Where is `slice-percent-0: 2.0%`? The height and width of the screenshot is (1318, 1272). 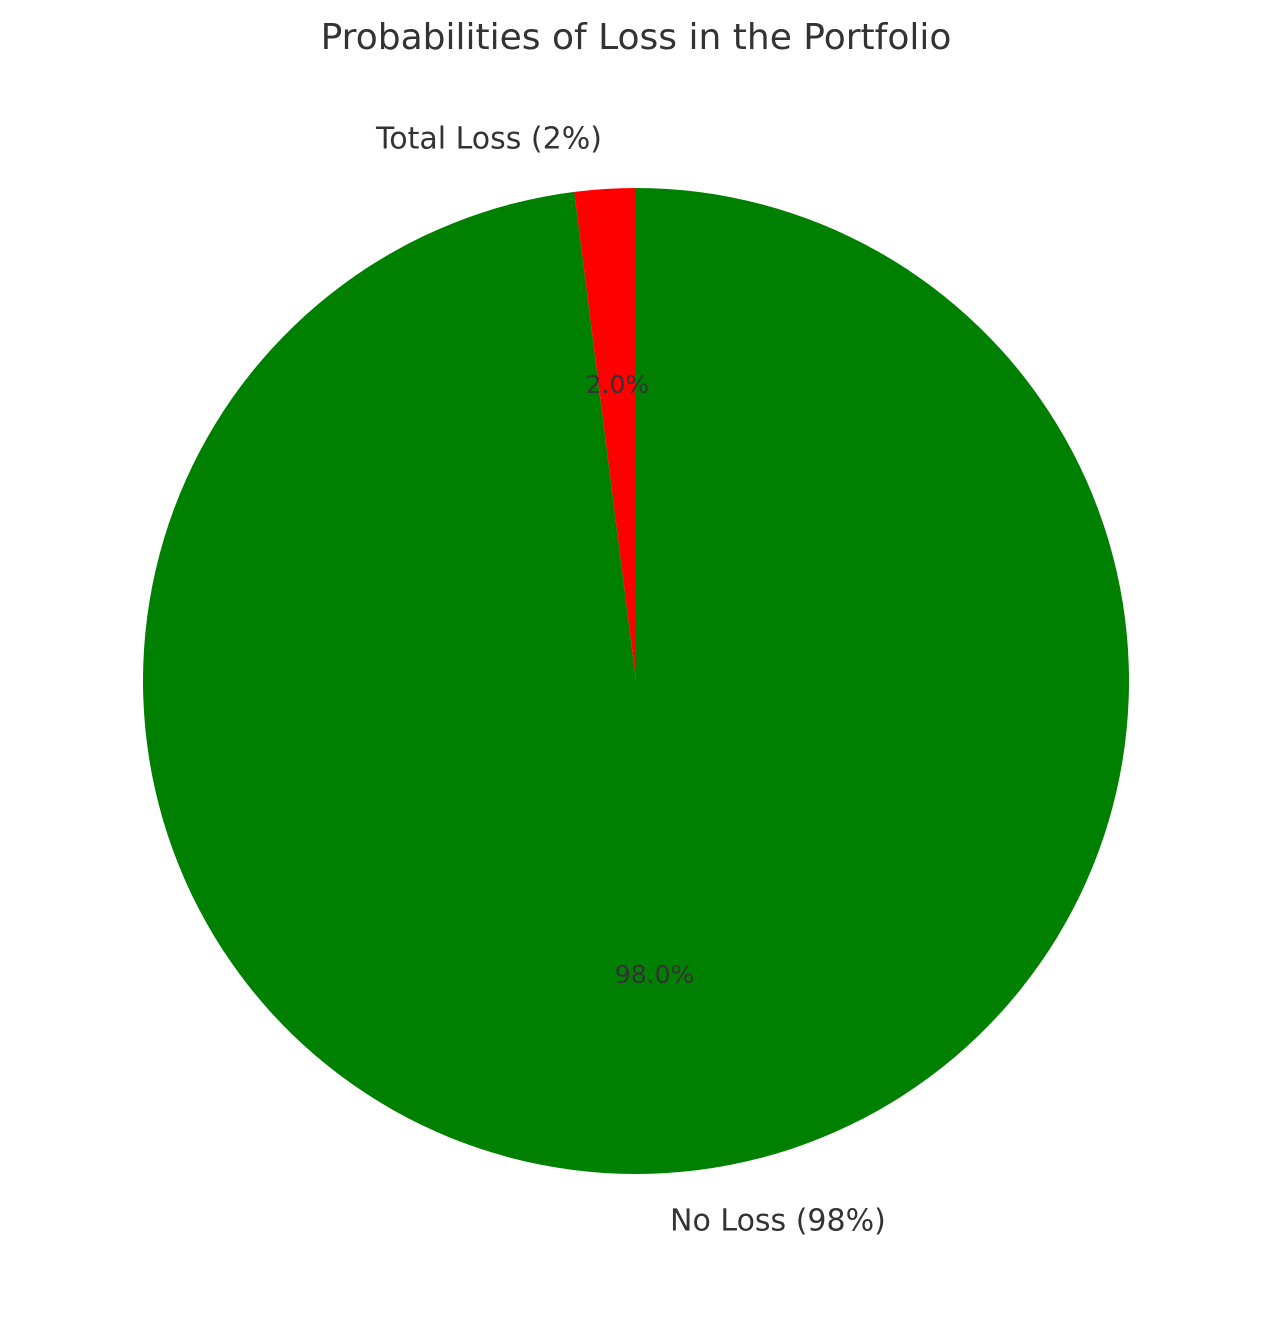 slice-percent-0: 2.0% is located at coordinates (618, 384).